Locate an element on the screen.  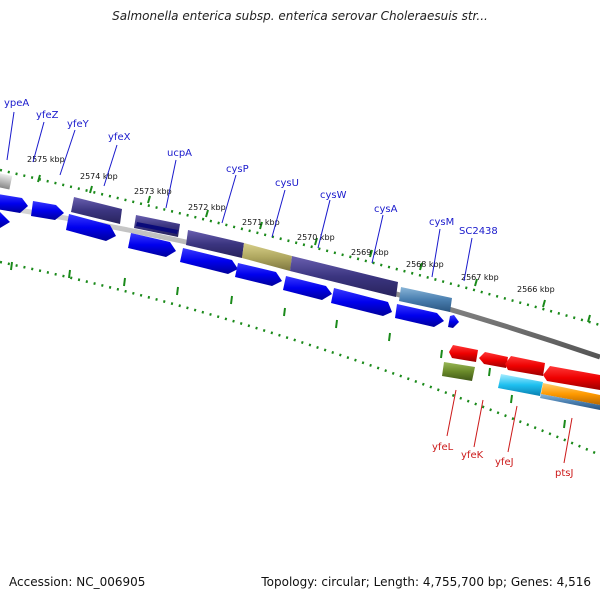
reverse-gene-labels: yfeL yfeK yfeJ ptsJ is located at coordinates (502, 460).